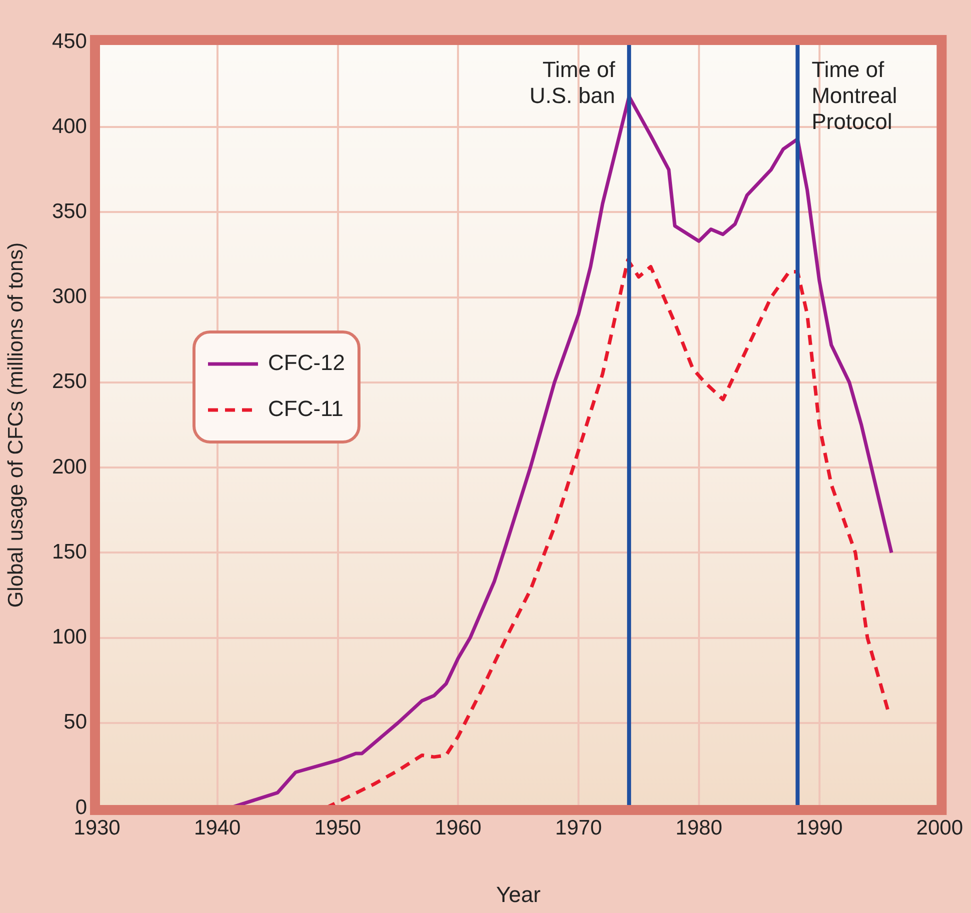 This screenshot has width=971, height=913. Describe the element at coordinates (69, 296) in the screenshot. I see `y-tick-label: 300` at that location.